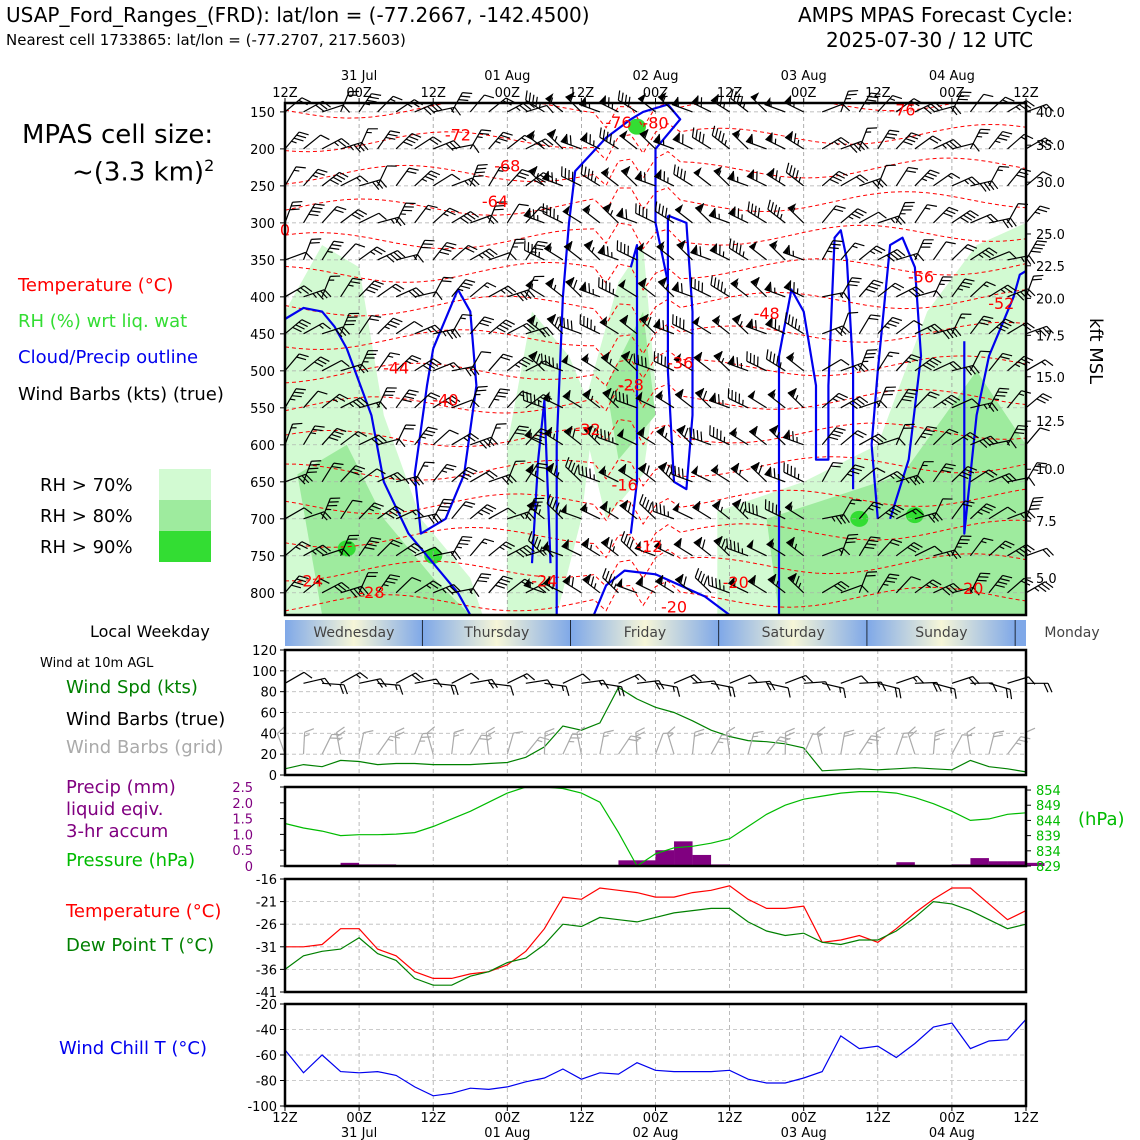 This screenshot has width=1140, height=1140. Describe the element at coordinates (655, 826) in the screenshot. I see `precip-pressure-frame` at that location.